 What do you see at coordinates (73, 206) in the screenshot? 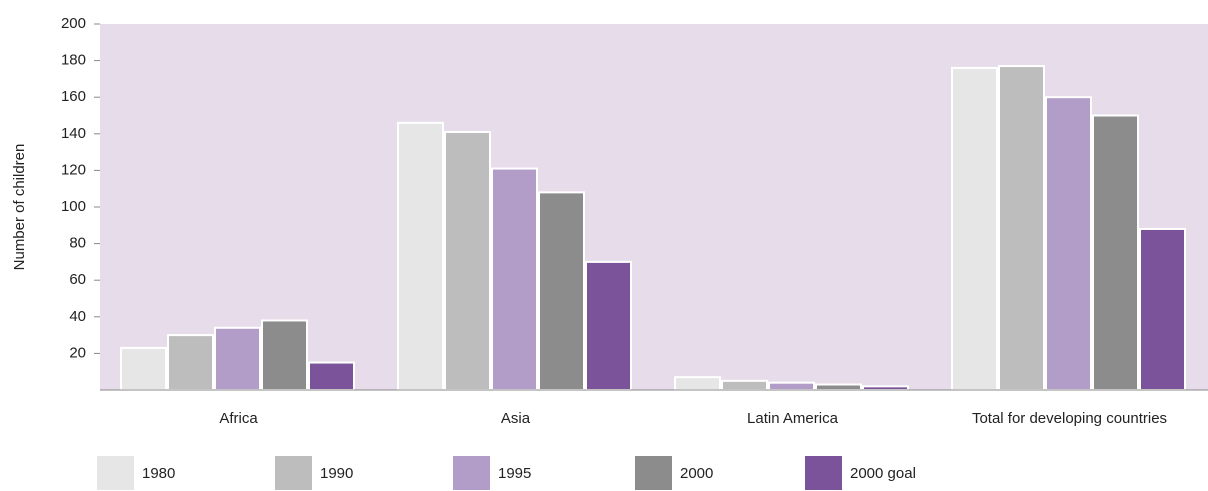
I see `y-tick-label: 100` at bounding box center [73, 206].